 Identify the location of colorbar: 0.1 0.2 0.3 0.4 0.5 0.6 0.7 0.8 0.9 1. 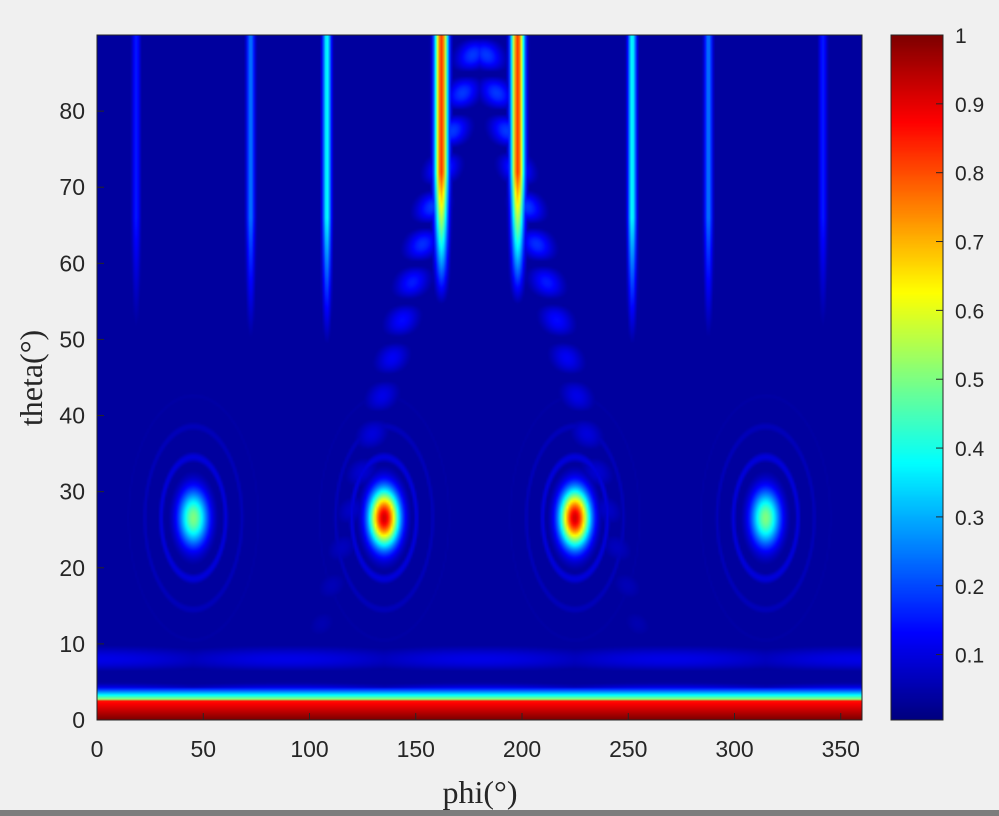
(937, 373).